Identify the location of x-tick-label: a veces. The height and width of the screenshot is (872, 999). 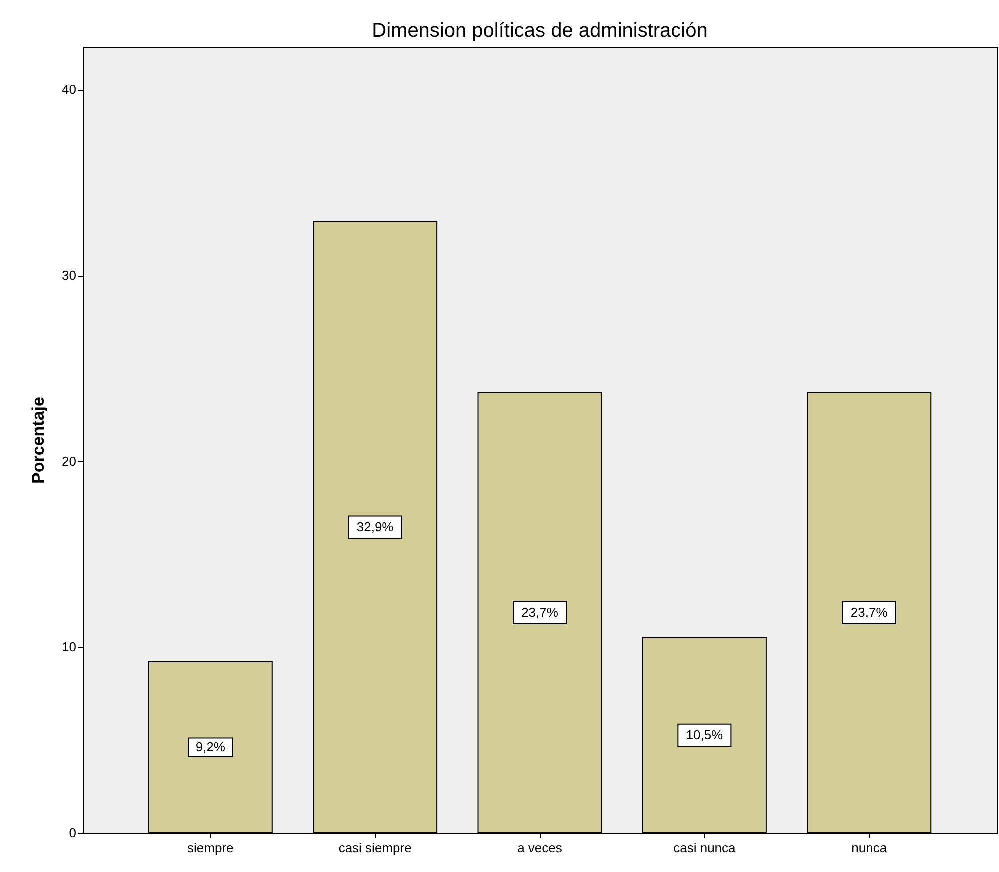
(540, 848).